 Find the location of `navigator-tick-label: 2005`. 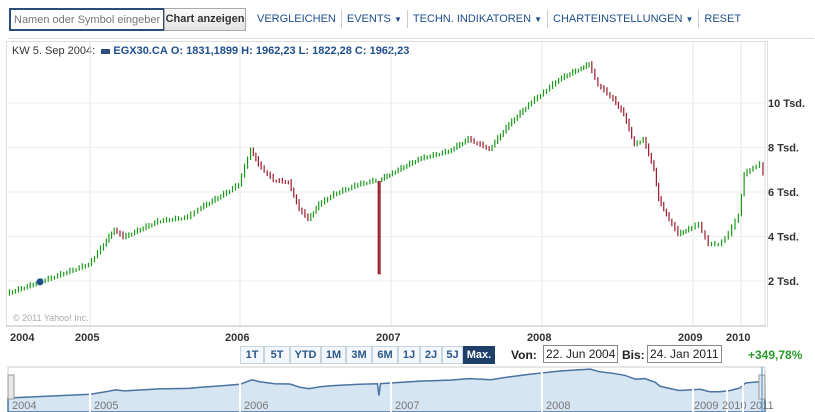

navigator-tick-label: 2005 is located at coordinates (106, 406).